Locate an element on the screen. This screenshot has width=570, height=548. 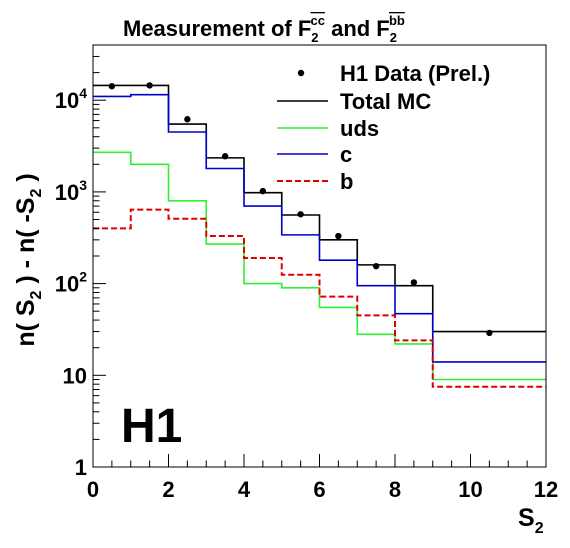
x-axis-label: S2 is located at coordinates (531, 520).